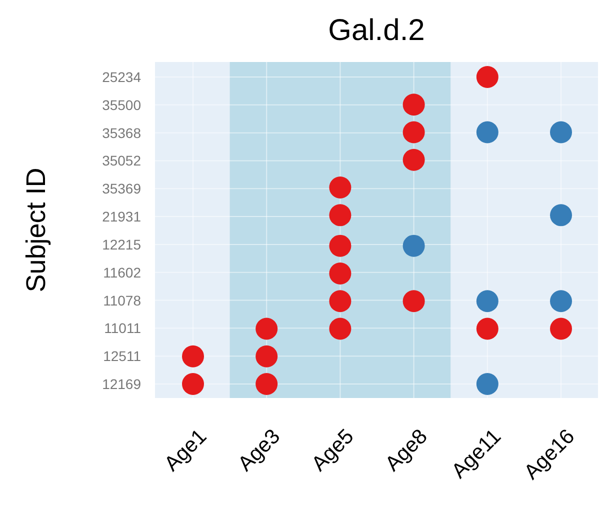 This screenshot has height=518, width=599. What do you see at coordinates (36, 230) in the screenshot?
I see `y-axis-title: Subject ID` at bounding box center [36, 230].